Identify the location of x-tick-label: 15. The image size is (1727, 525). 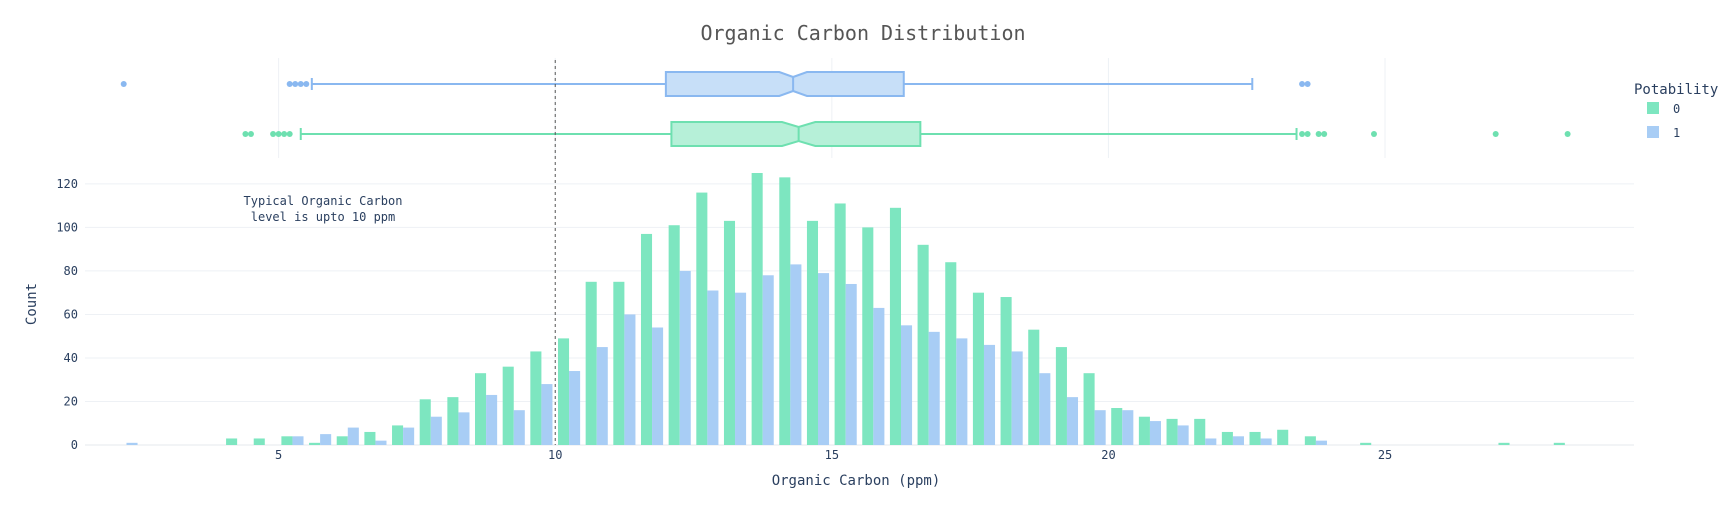
(832, 455).